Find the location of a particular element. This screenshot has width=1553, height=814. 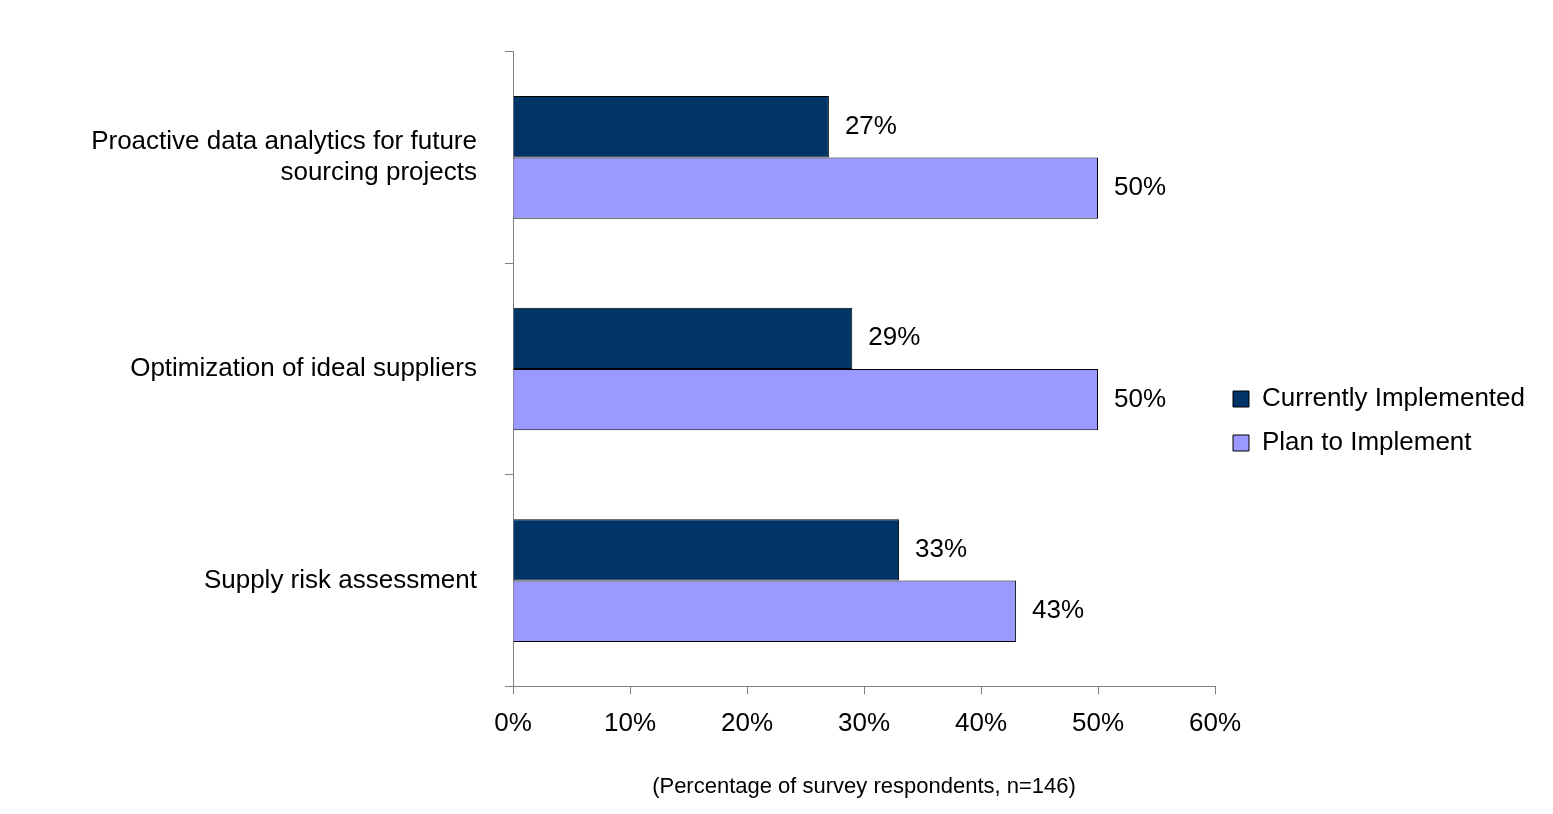

data-label: 29% is located at coordinates (894, 336).